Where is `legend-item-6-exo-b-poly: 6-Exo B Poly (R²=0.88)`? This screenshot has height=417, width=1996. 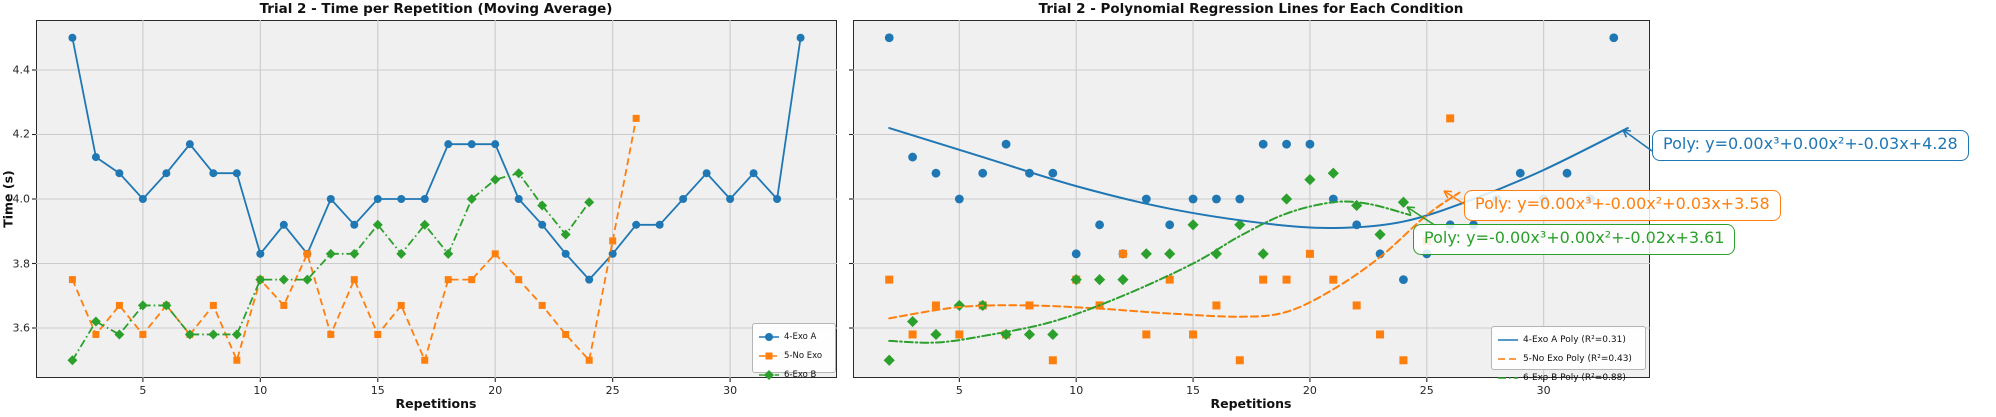
legend-item-6-exo-b-poly: 6-Exo B Poly (R²=0.88) is located at coordinates (1568, 377).